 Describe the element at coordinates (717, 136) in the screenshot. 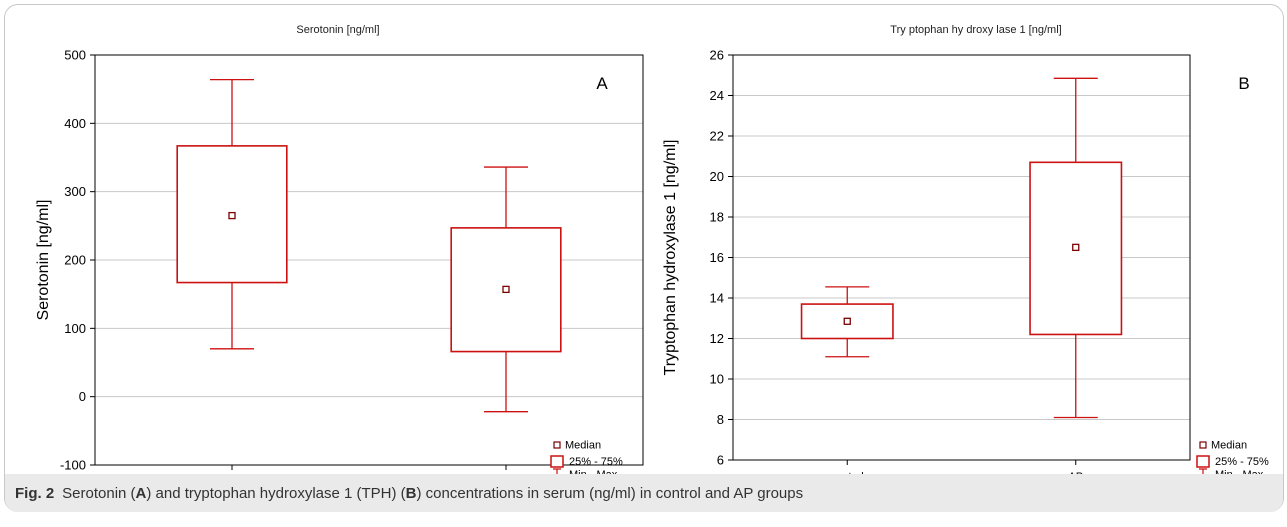

I see `panel-b-y-tick-label: 22` at that location.